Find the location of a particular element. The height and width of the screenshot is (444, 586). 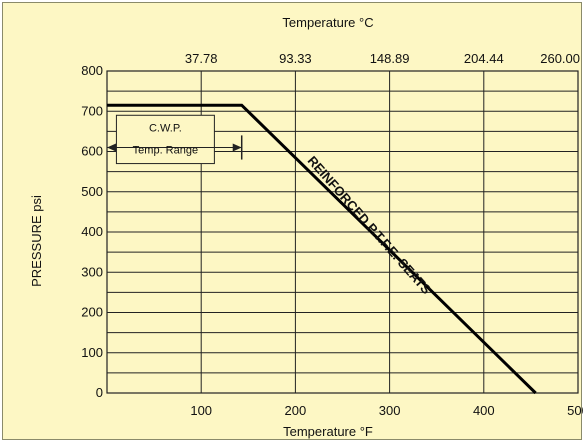

y-tick-label: 400 is located at coordinates (92, 231).